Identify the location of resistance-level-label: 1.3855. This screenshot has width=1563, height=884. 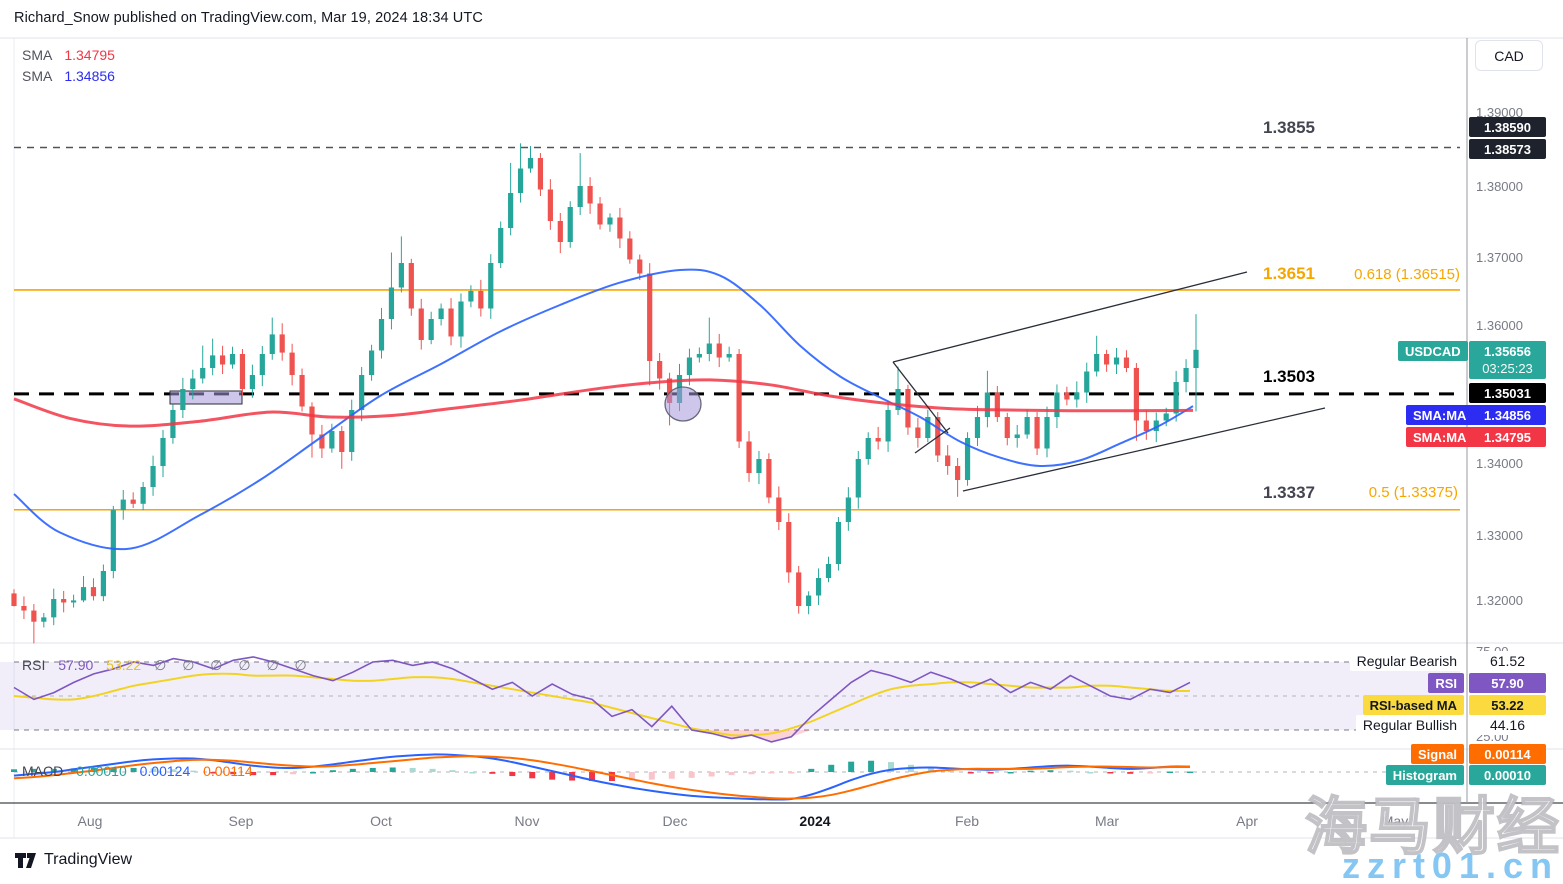
(1289, 127).